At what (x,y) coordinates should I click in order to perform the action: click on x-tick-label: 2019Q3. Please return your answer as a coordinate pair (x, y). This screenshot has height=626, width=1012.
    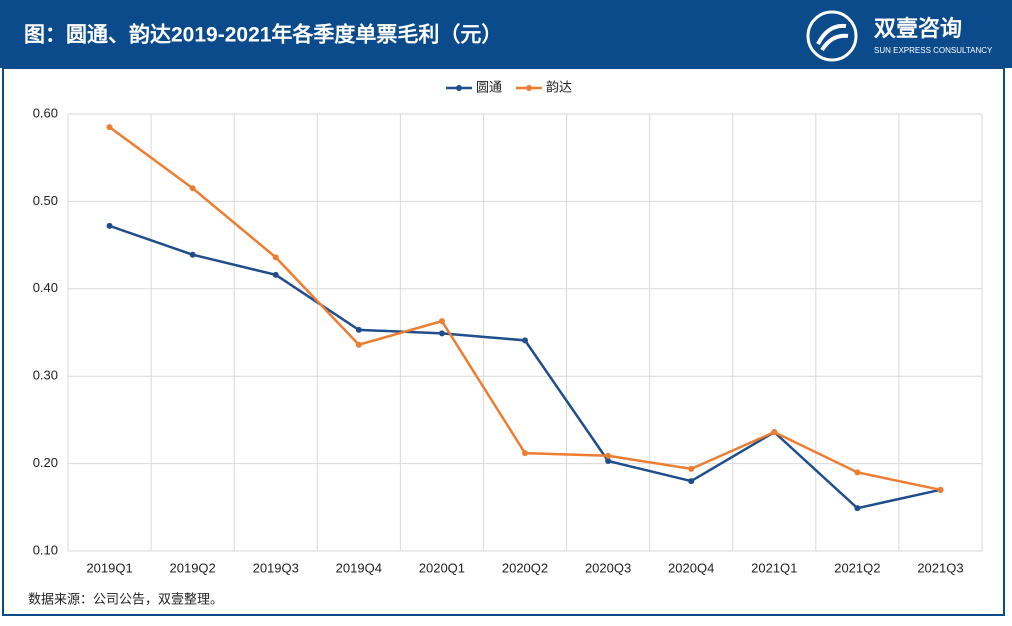
    Looking at the image, I should click on (276, 567).